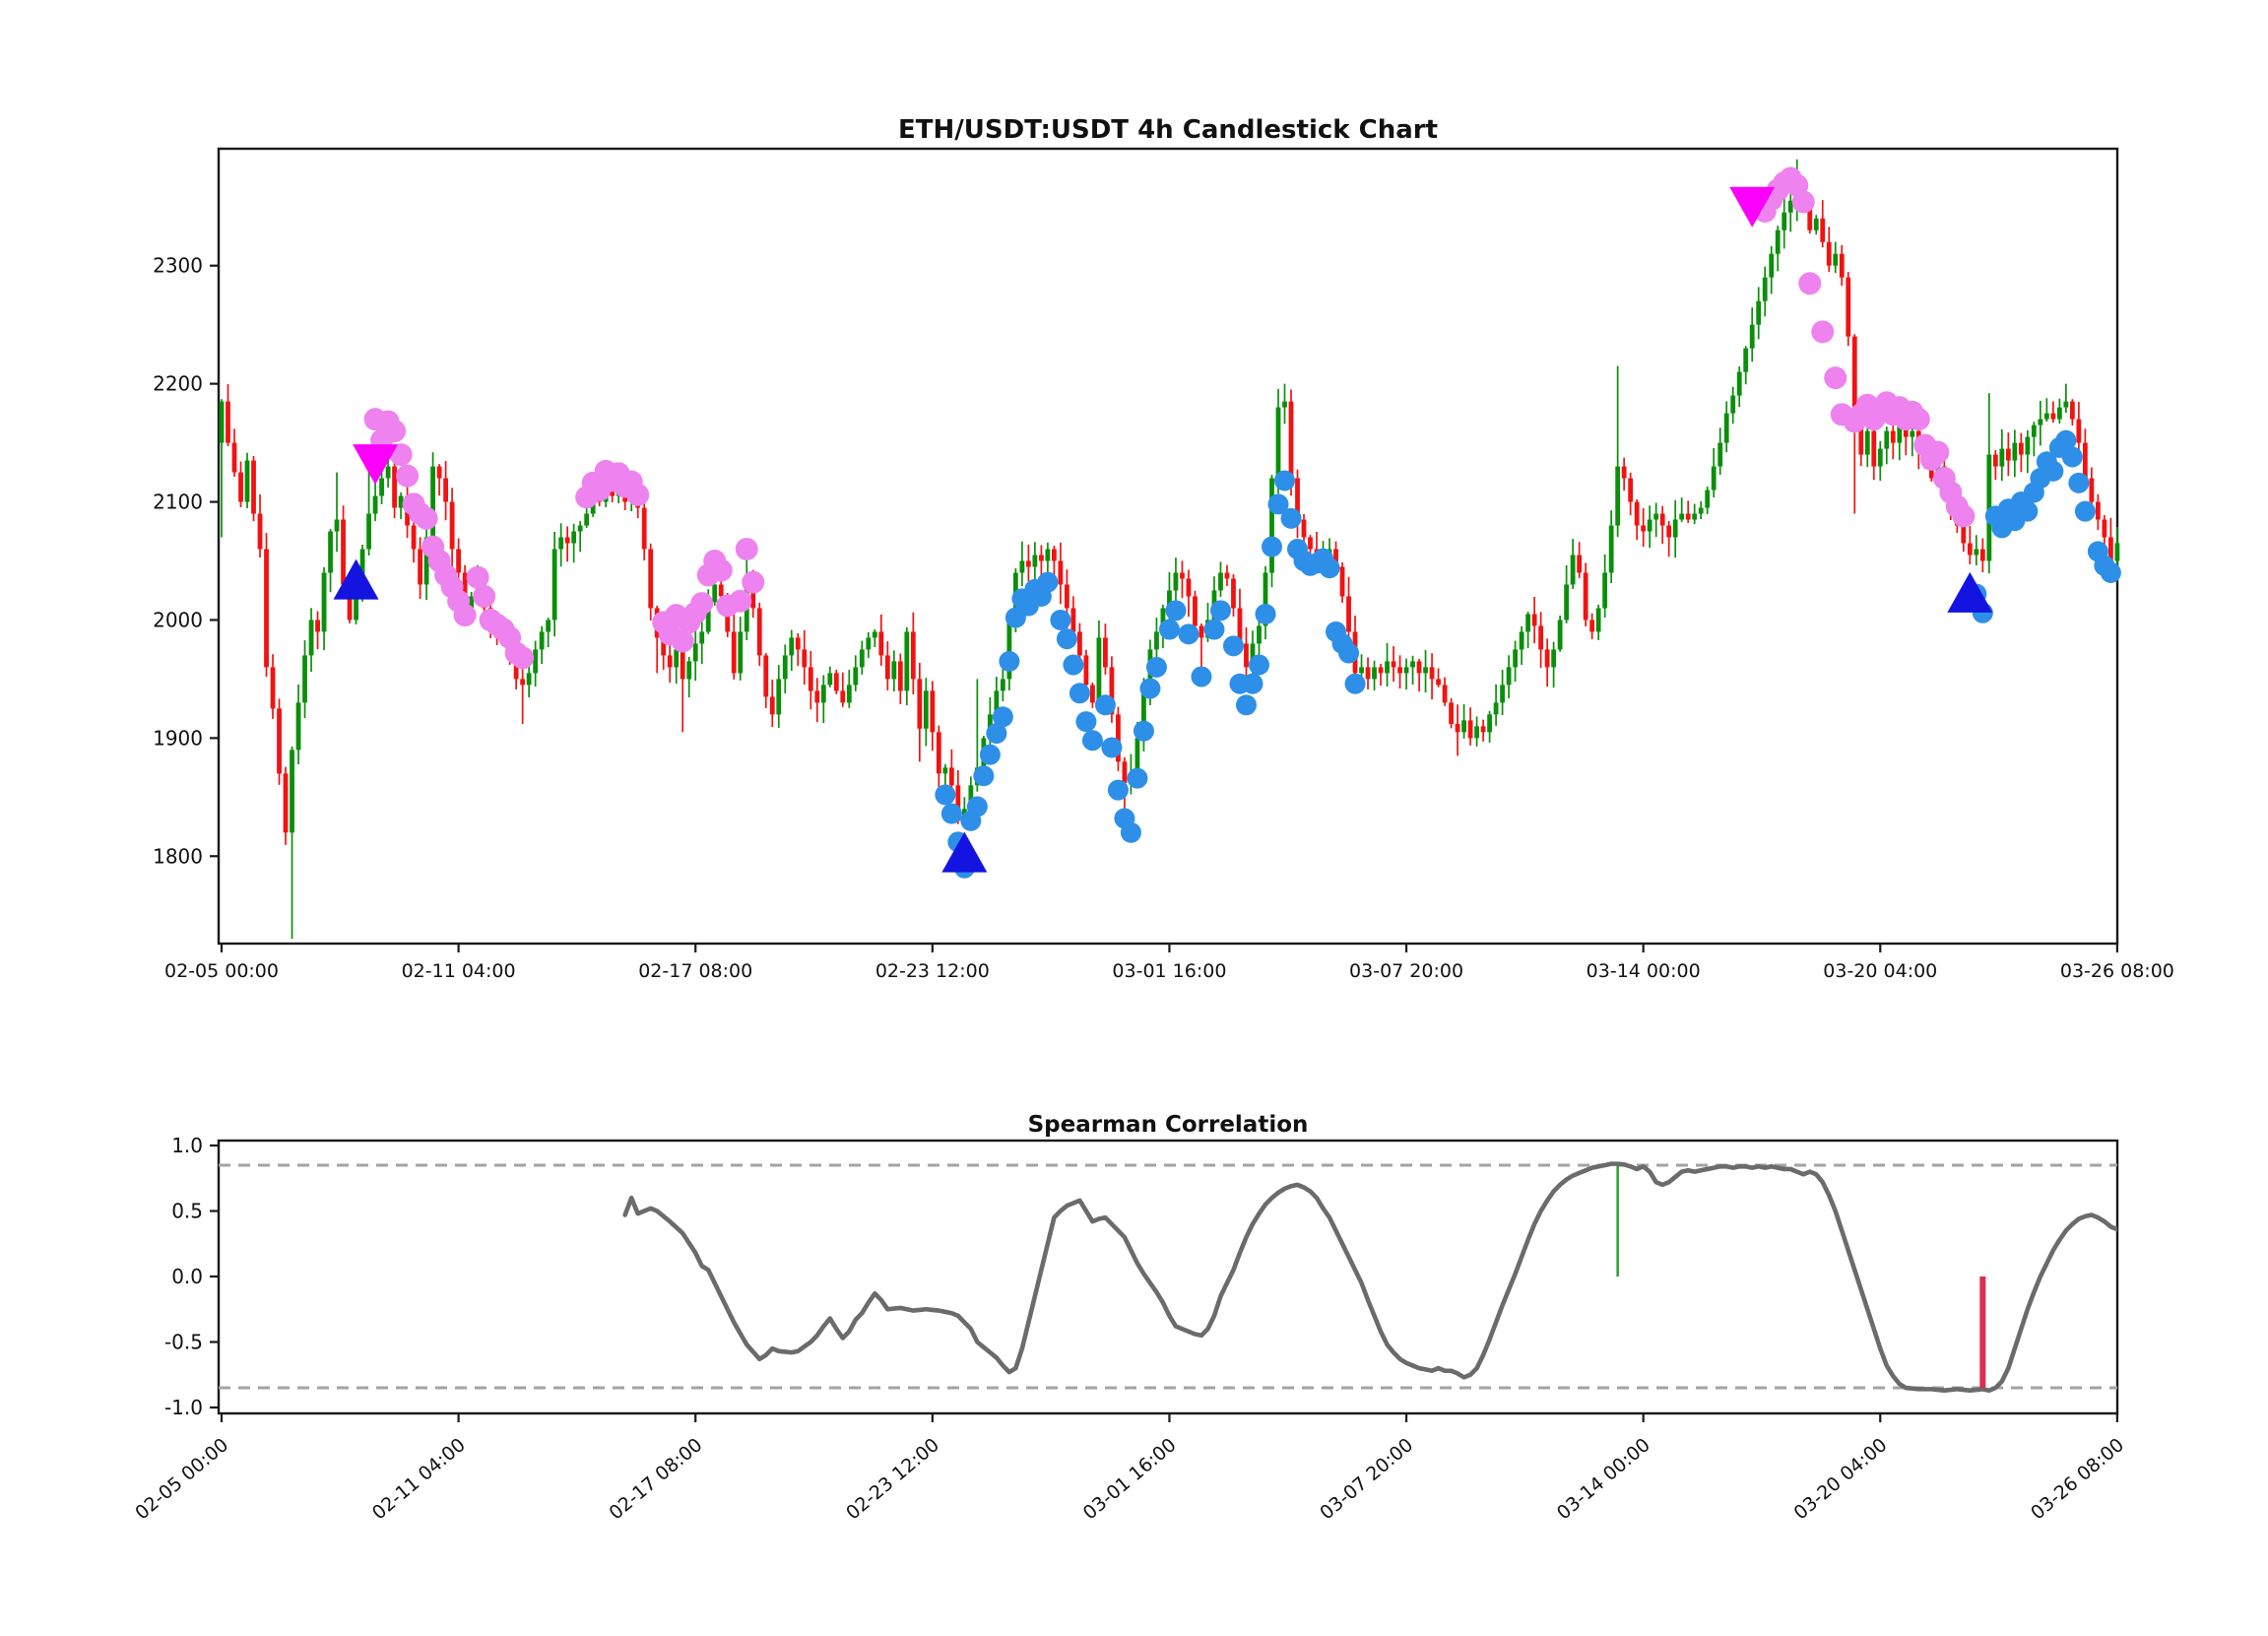 The width and height of the screenshot is (2268, 1636). What do you see at coordinates (184, 1407) in the screenshot?
I see `corr-y-tick-label: -1.0` at bounding box center [184, 1407].